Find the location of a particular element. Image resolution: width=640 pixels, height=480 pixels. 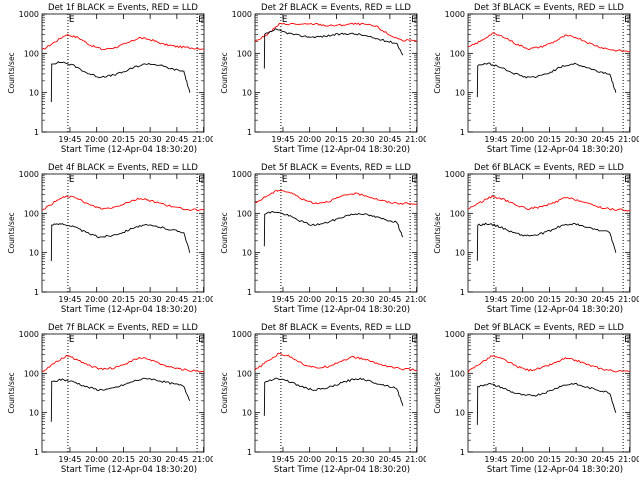

panel-title: Det 6f BLACK = Events, RED = LLD is located at coordinates (549, 168).